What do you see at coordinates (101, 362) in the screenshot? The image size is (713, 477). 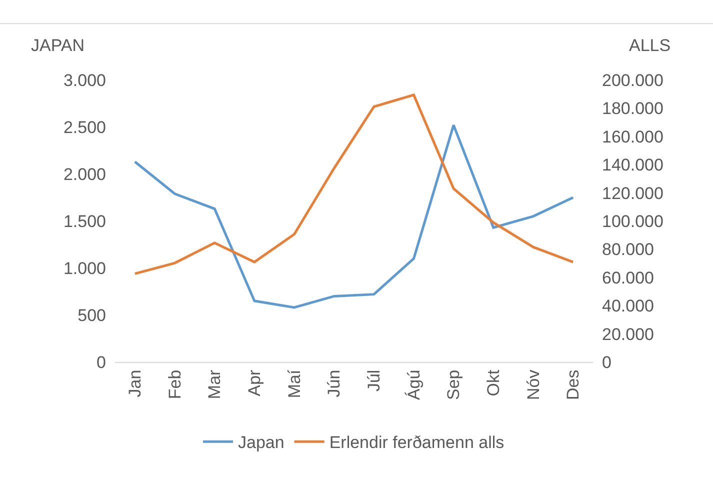 I see `y-tick-label: 0` at bounding box center [101, 362].